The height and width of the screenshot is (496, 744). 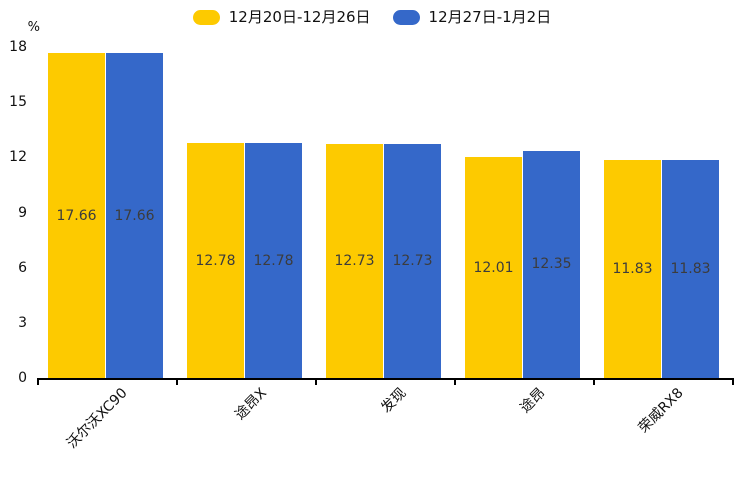 I want to click on bar-series2-cat2: 12.78, so click(x=273, y=260).